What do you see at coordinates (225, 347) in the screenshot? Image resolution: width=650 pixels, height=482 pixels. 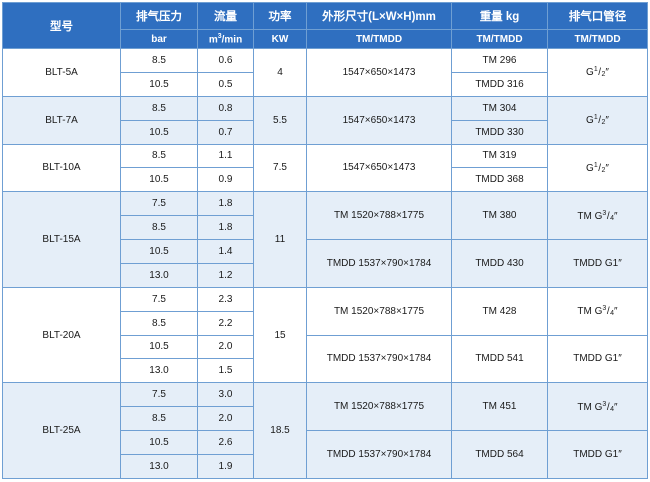 I see `flow-cell: 2.0` at bounding box center [225, 347].